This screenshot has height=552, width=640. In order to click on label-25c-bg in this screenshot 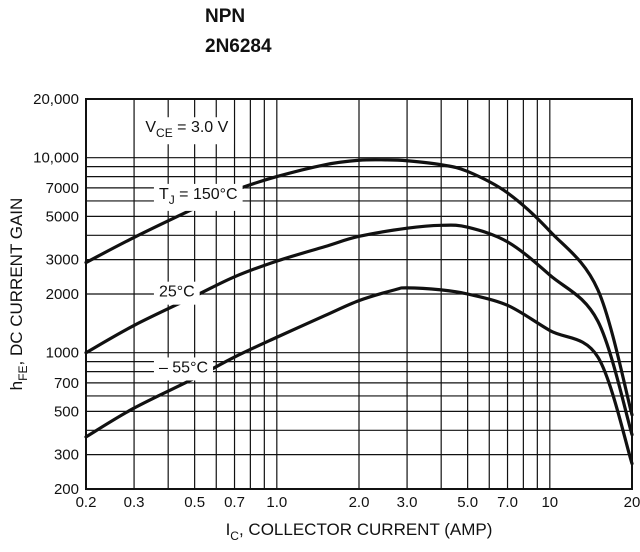, I will do `click(176, 293)`.